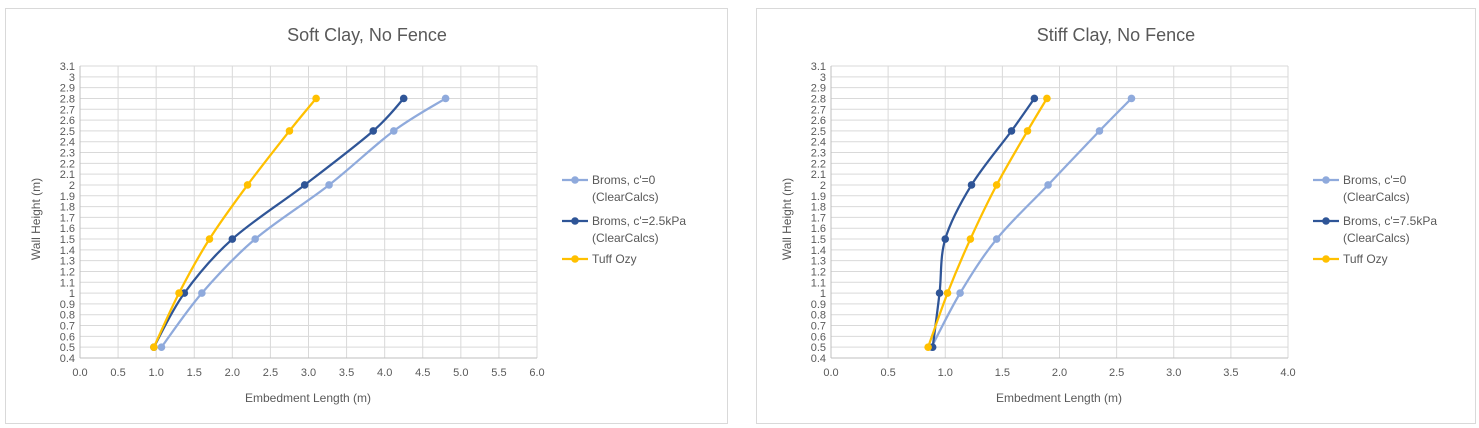  I want to click on y-tick-label: 0.7, so click(818, 327).